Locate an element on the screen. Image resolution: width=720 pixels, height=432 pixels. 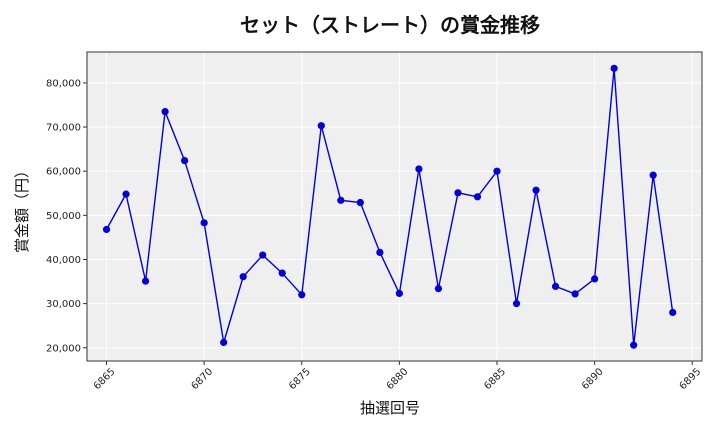
x-tick-label: 6895 is located at coordinates (691, 379).